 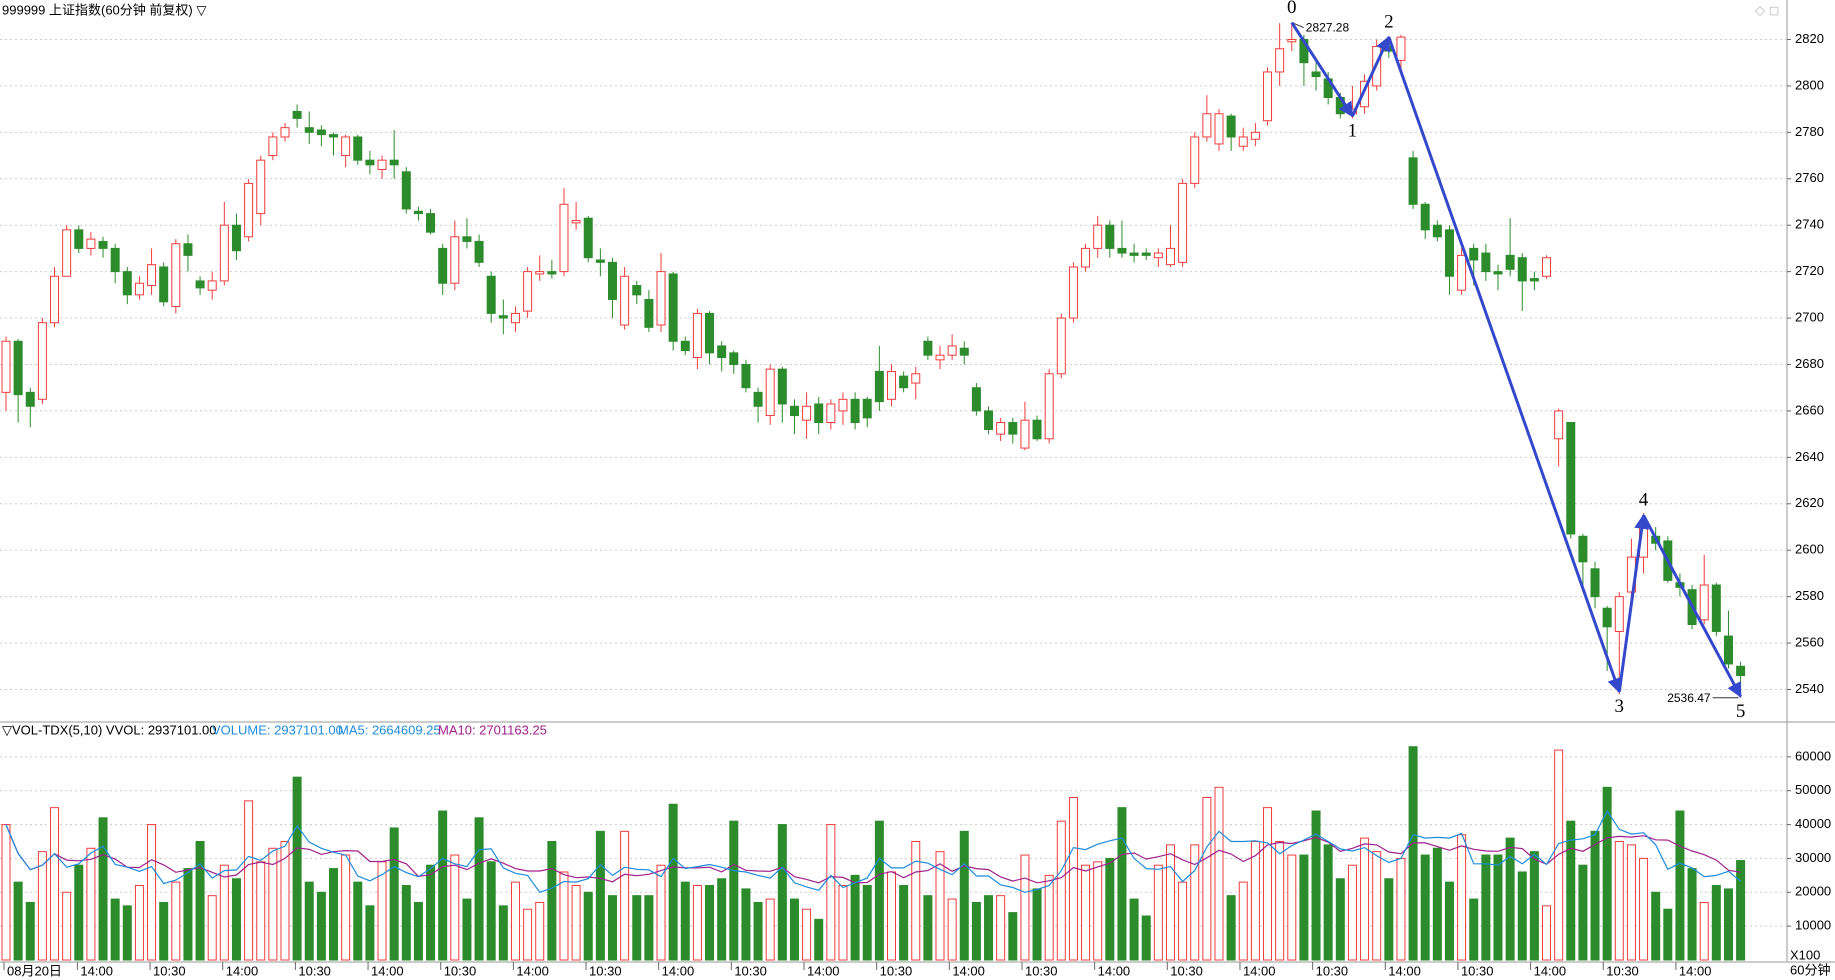 I want to click on ma10-text: MA10: 2701163.25, so click(x=492, y=729).